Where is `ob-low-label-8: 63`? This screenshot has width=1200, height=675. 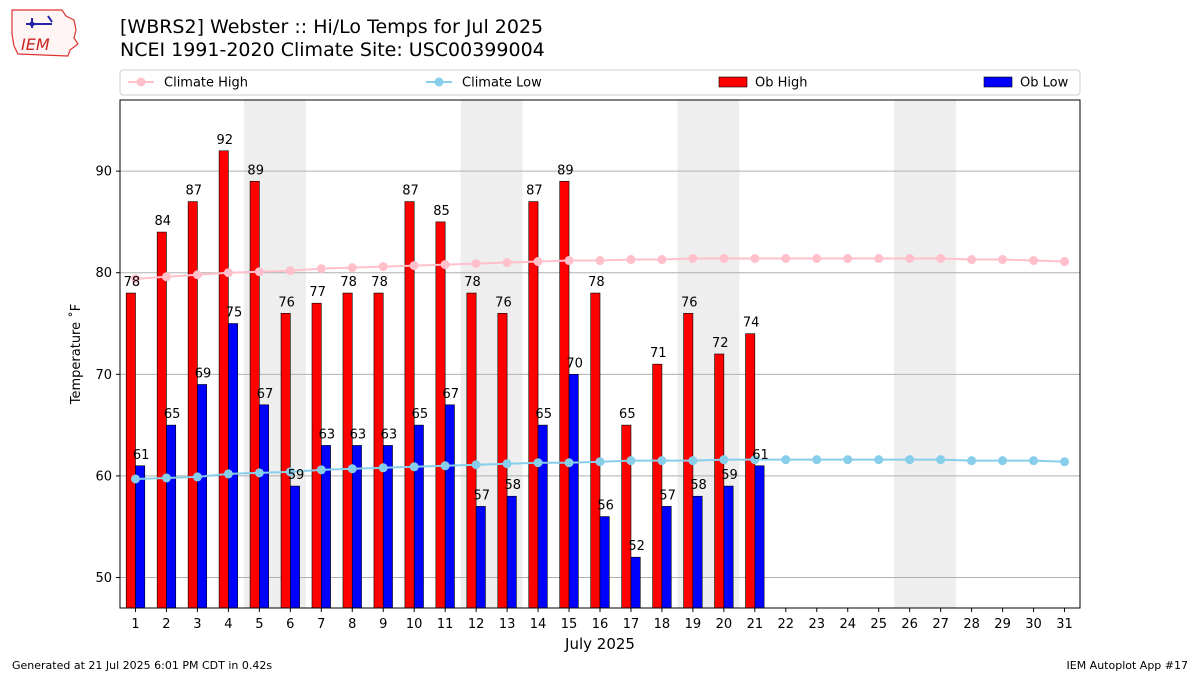
ob-low-label-8: 63 is located at coordinates (358, 434).